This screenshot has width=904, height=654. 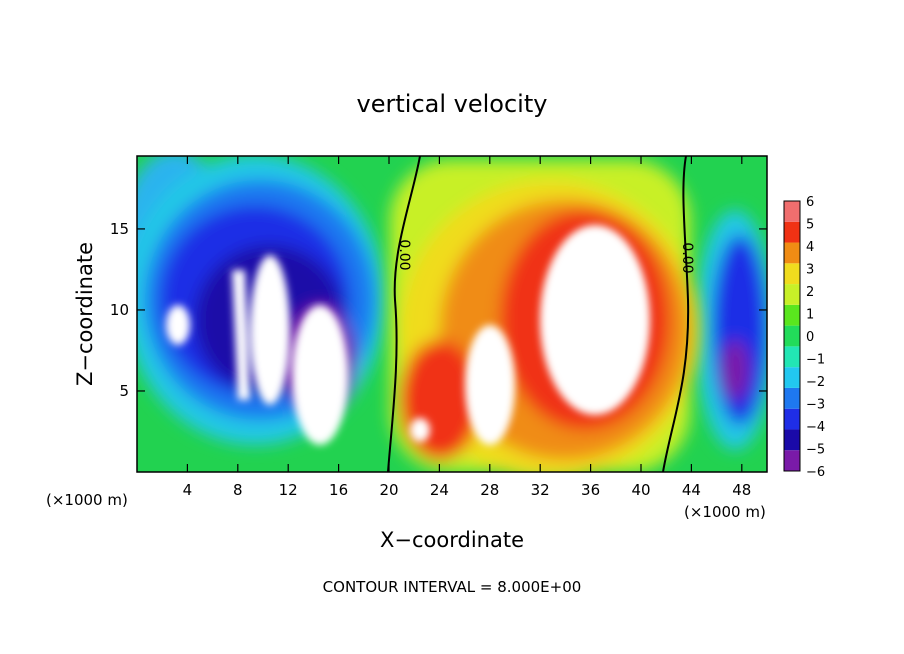 I want to click on contour-label-right: 0.00, so click(x=687, y=257).